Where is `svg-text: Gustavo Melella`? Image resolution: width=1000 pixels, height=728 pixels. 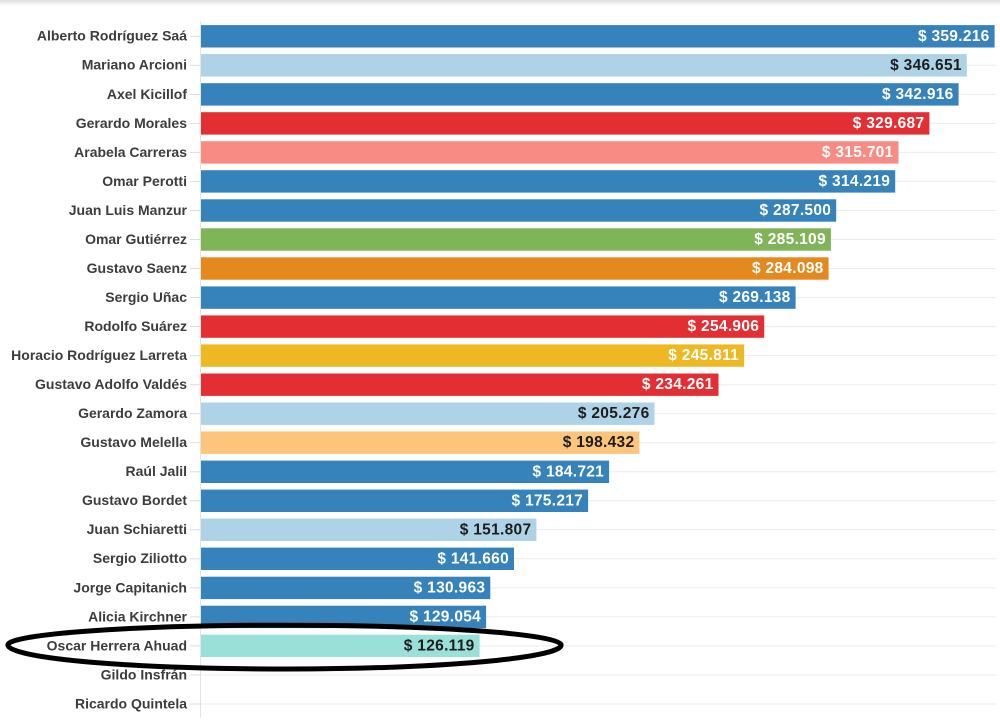
svg-text: Gustavo Melella is located at coordinates (133, 442).